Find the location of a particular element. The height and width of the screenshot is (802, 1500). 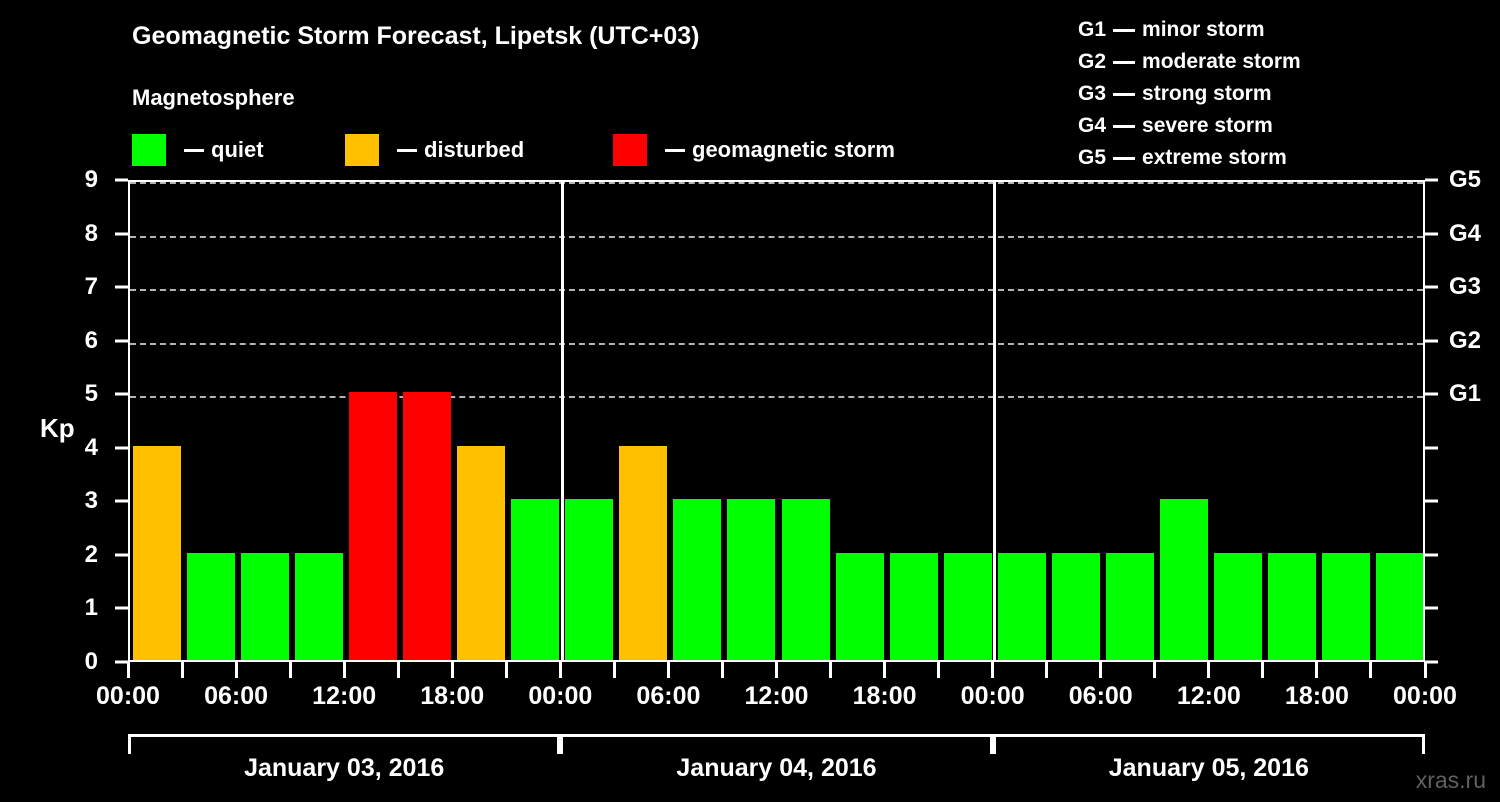

kp-axis: 0 1 2 3 4 5 6 7 8 9 is located at coordinates (64, 421).